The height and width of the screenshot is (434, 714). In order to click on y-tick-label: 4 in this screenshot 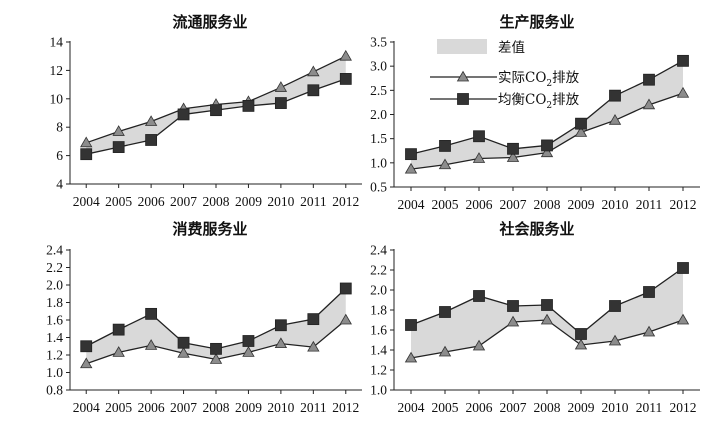, I will do `click(59, 184)`.